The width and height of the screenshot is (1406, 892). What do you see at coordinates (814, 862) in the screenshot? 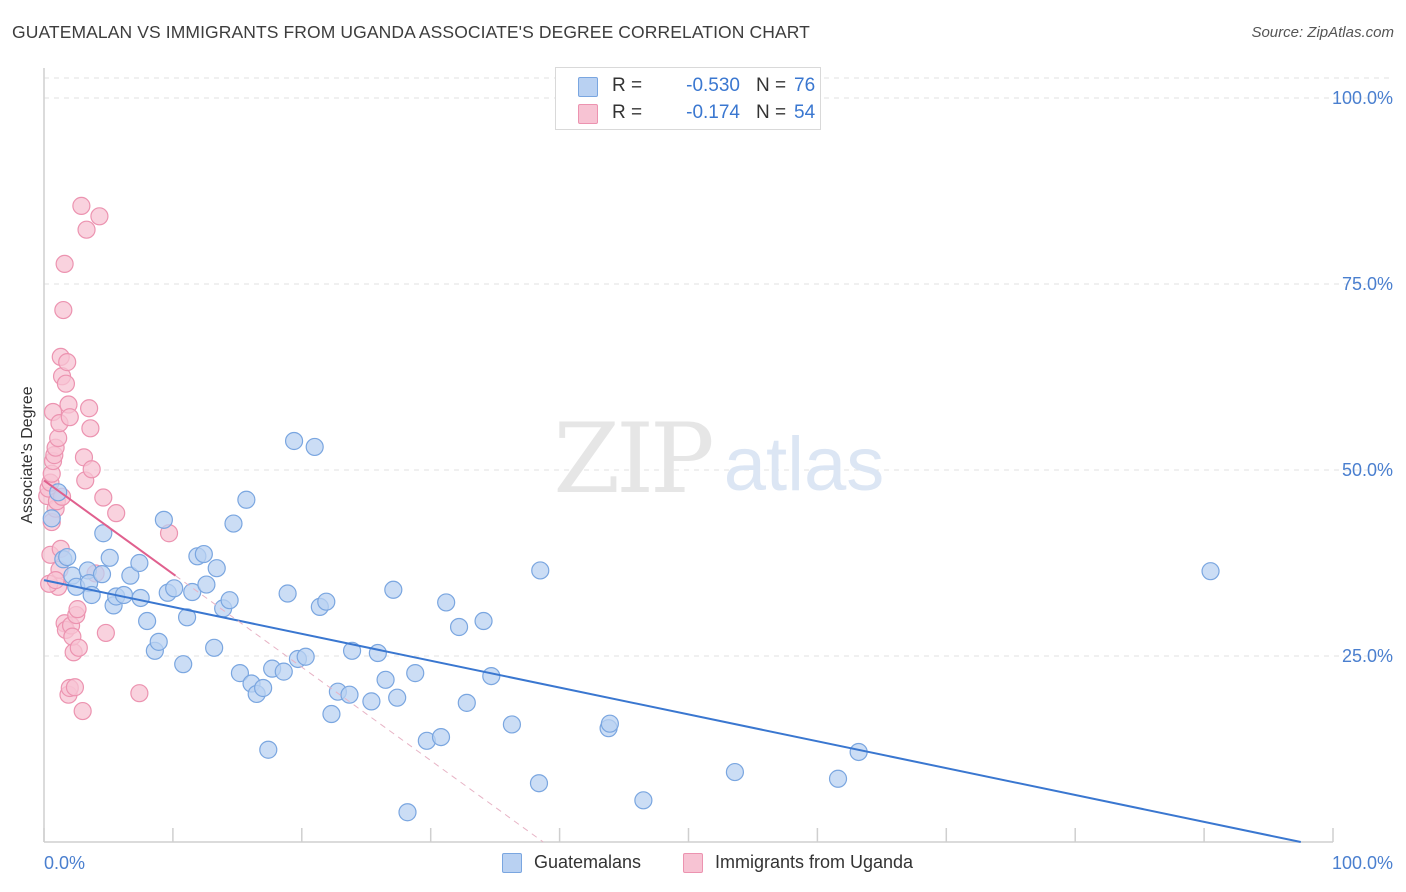
I see `legend-label: Immigrants from Uganda` at bounding box center [814, 862].